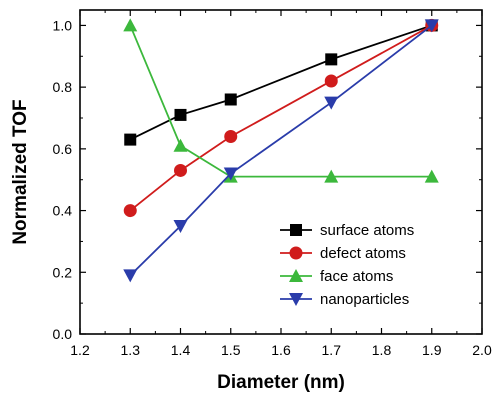 The height and width of the screenshot is (396, 494). I want to click on y-tick-label: 0.8, so click(63, 87).